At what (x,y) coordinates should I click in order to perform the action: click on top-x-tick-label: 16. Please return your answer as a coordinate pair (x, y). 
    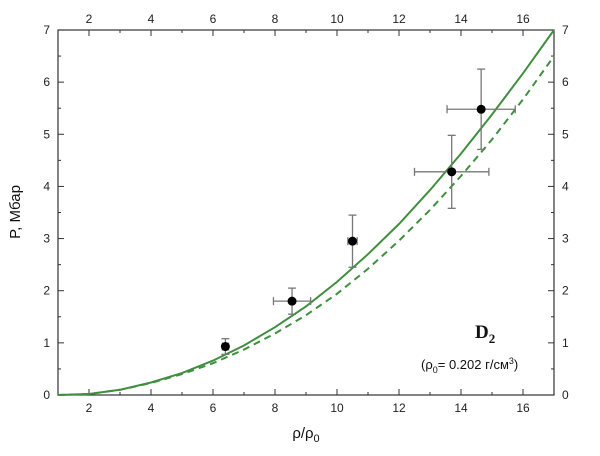
    Looking at the image, I should click on (523, 19).